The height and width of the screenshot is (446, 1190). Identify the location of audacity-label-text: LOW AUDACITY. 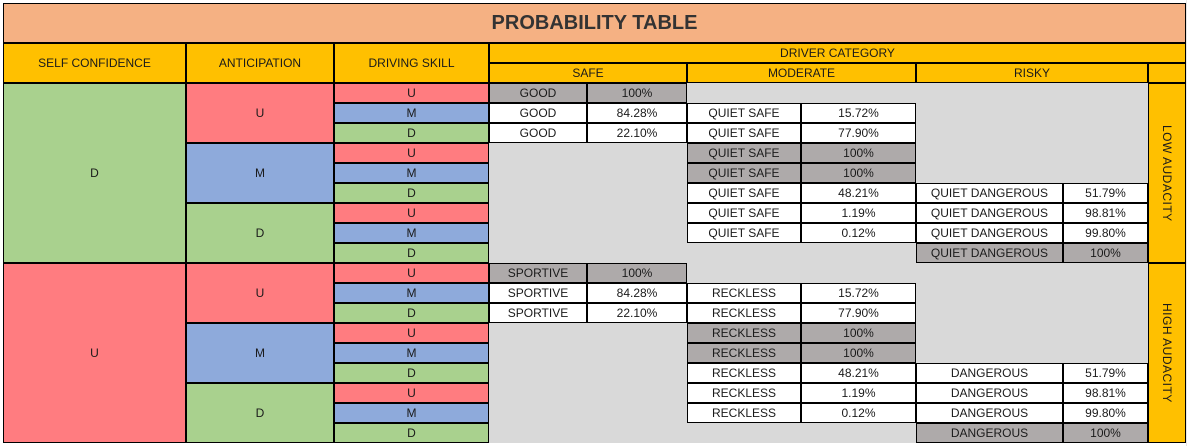
(1167, 173).